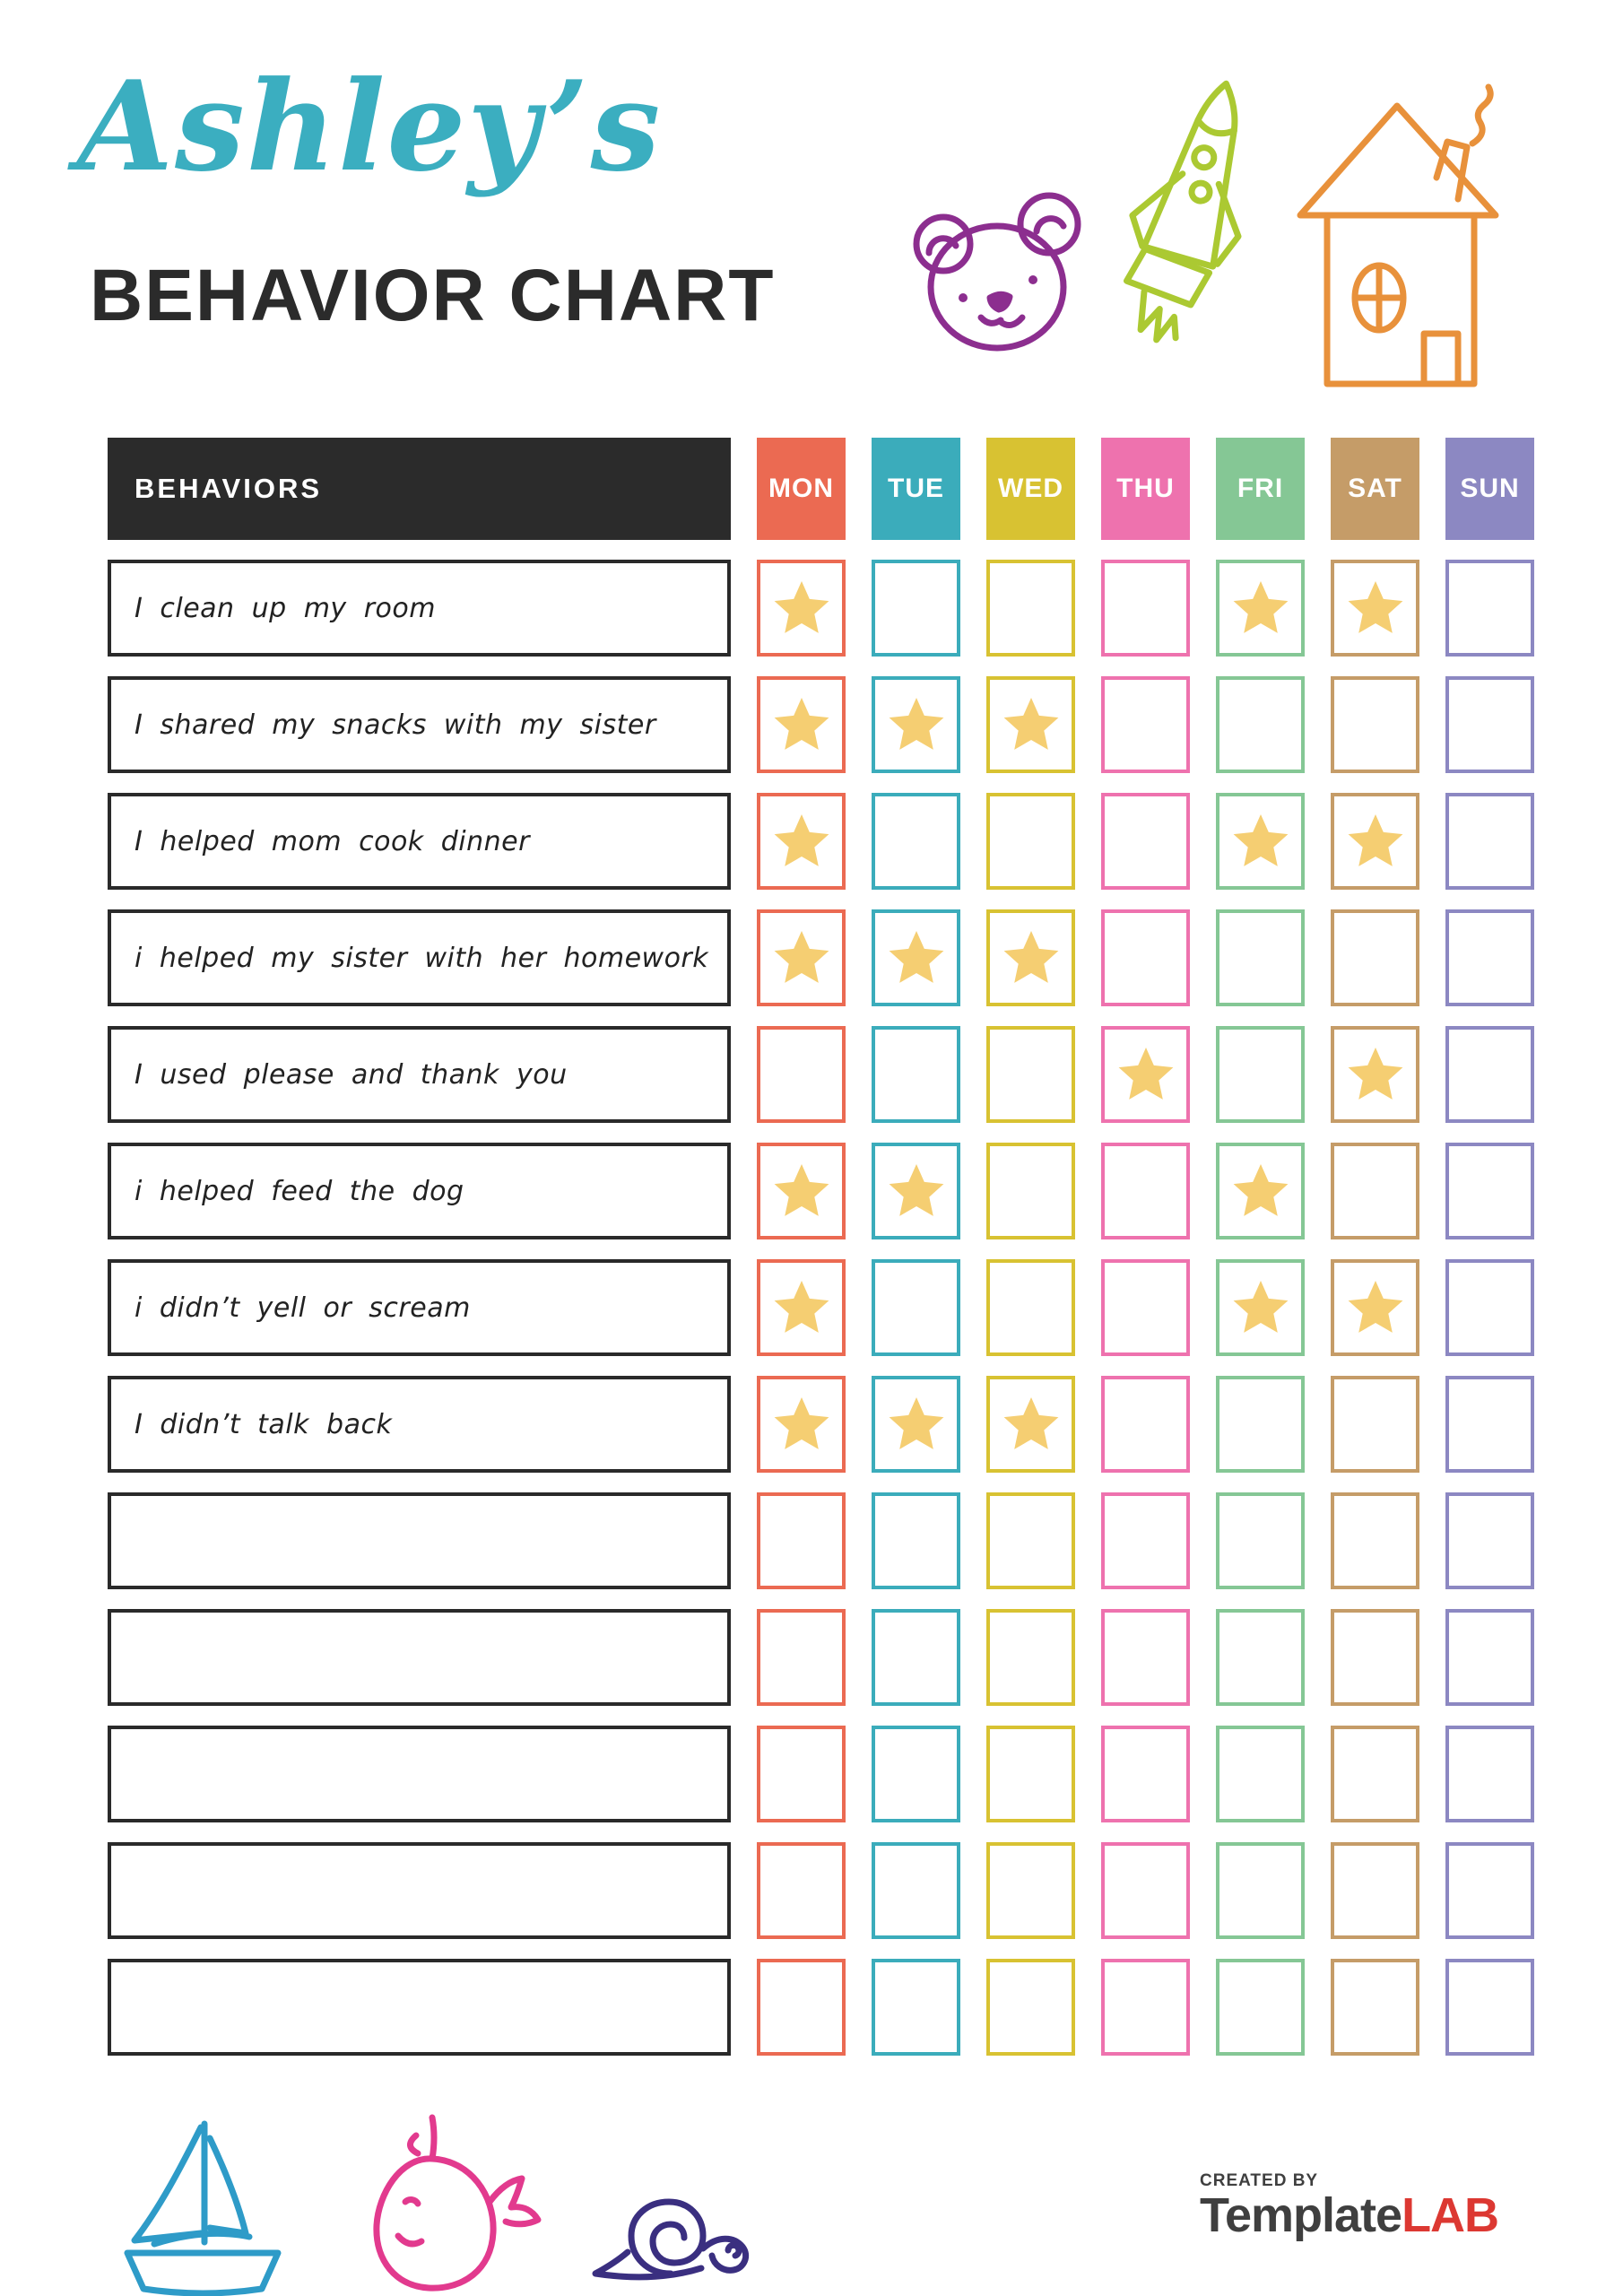 This screenshot has height=2296, width=1623. Describe the element at coordinates (1145, 1191) in the screenshot. I see `day-cell-r6-thu` at that location.